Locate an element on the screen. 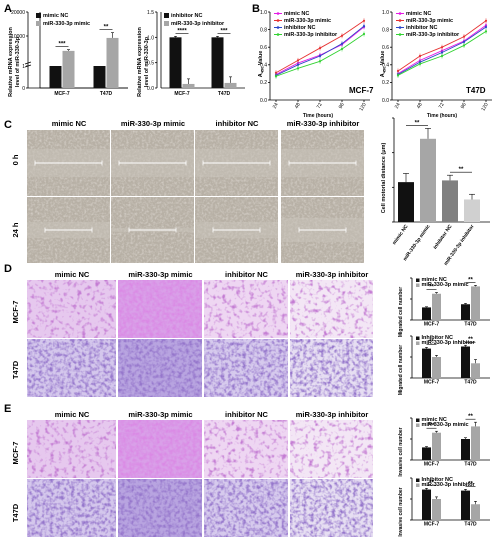  b2-marks-ytick-0: 0.0 is located at coordinates (385, 101).